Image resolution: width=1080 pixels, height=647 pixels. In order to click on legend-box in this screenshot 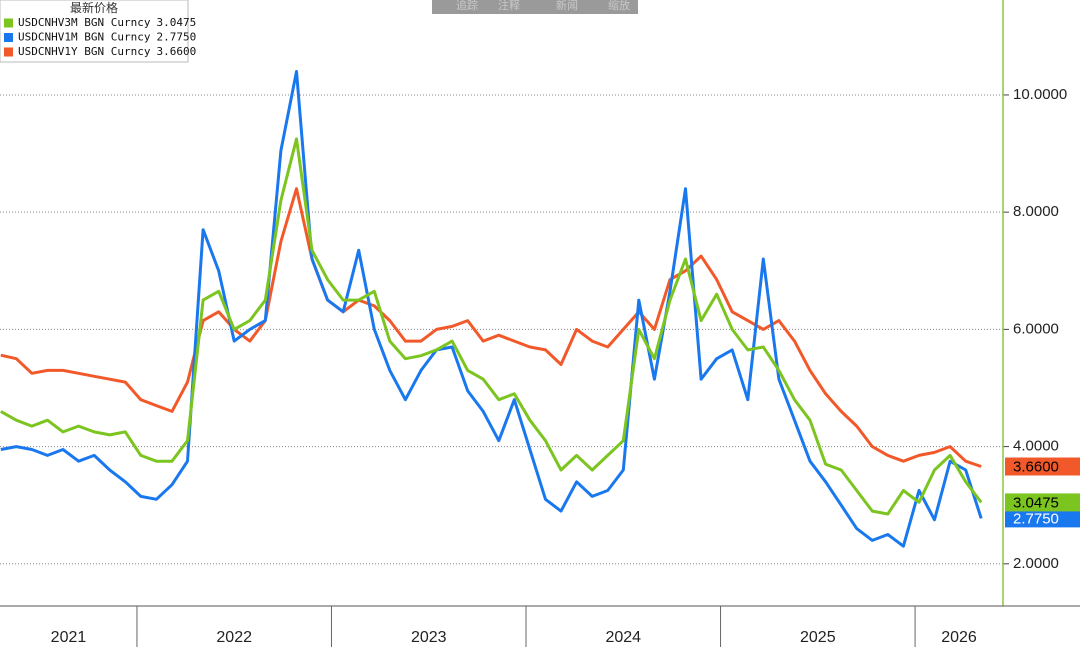, I will do `click(94, 31)`.